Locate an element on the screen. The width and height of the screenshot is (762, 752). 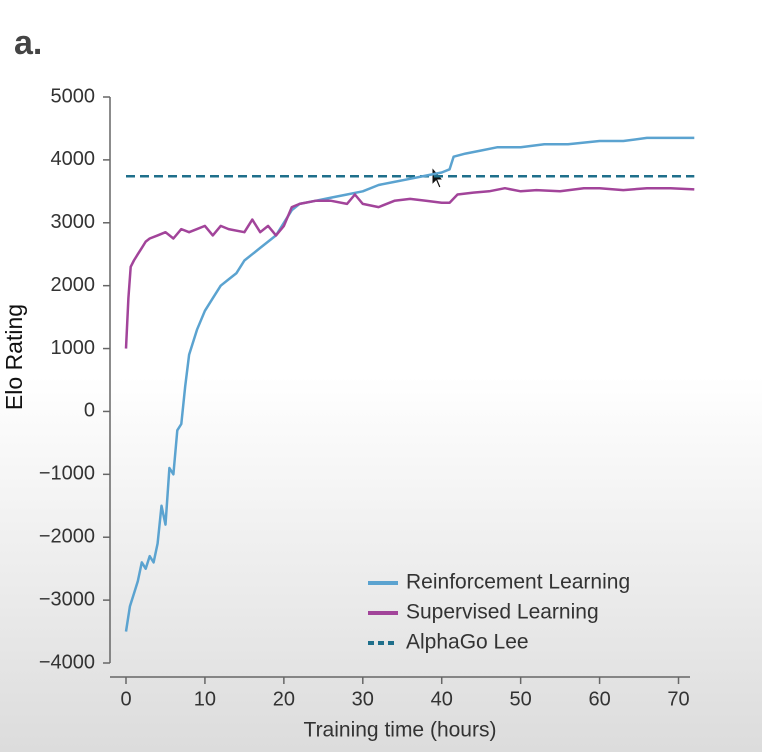
x-tick-label: 50 is located at coordinates (521, 699).